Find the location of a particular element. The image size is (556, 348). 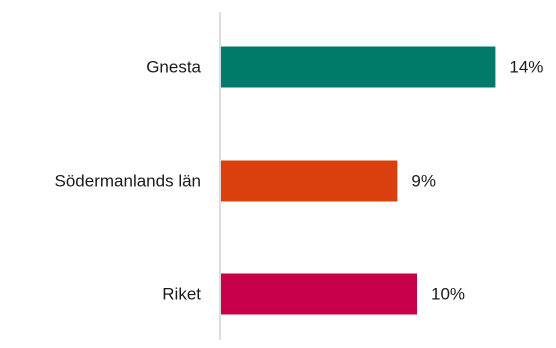

category-label-sodermanlands-lan: Södermanlands län is located at coordinates (128, 181).